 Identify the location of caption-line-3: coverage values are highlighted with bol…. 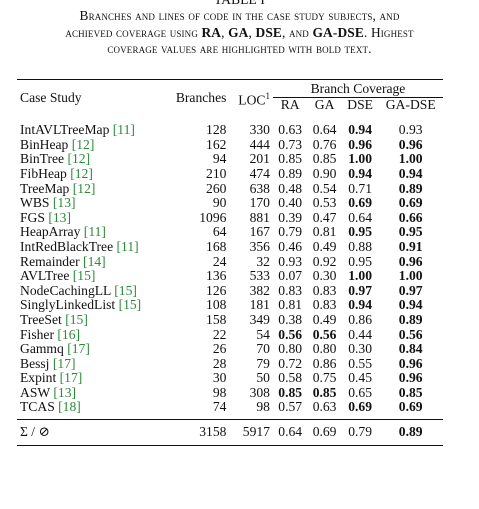
(239, 48).